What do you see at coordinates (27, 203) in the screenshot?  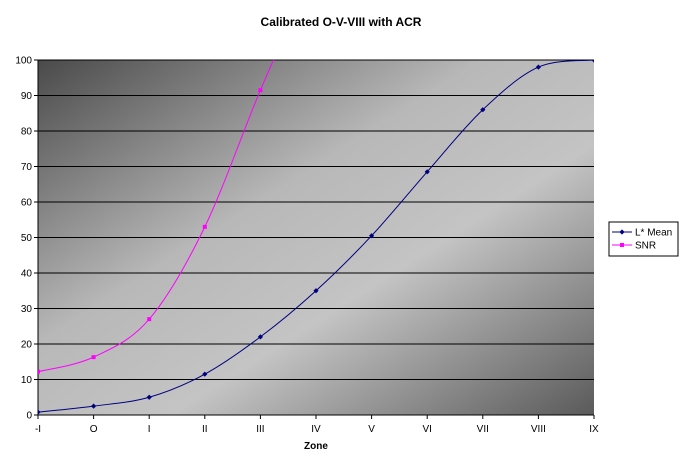 I see `y-tick-label: 60` at bounding box center [27, 203].